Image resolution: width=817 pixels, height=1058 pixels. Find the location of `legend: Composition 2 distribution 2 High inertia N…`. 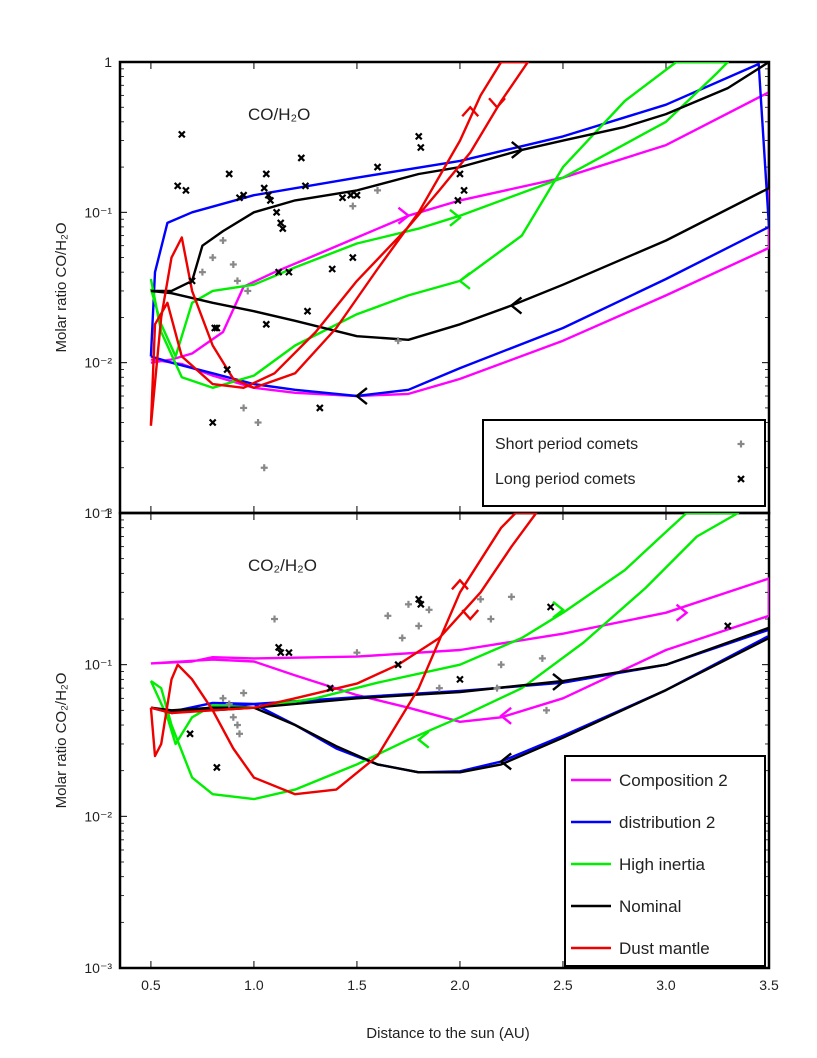

legend: Composition 2 distribution 2 High inertia N… is located at coordinates (665, 861).